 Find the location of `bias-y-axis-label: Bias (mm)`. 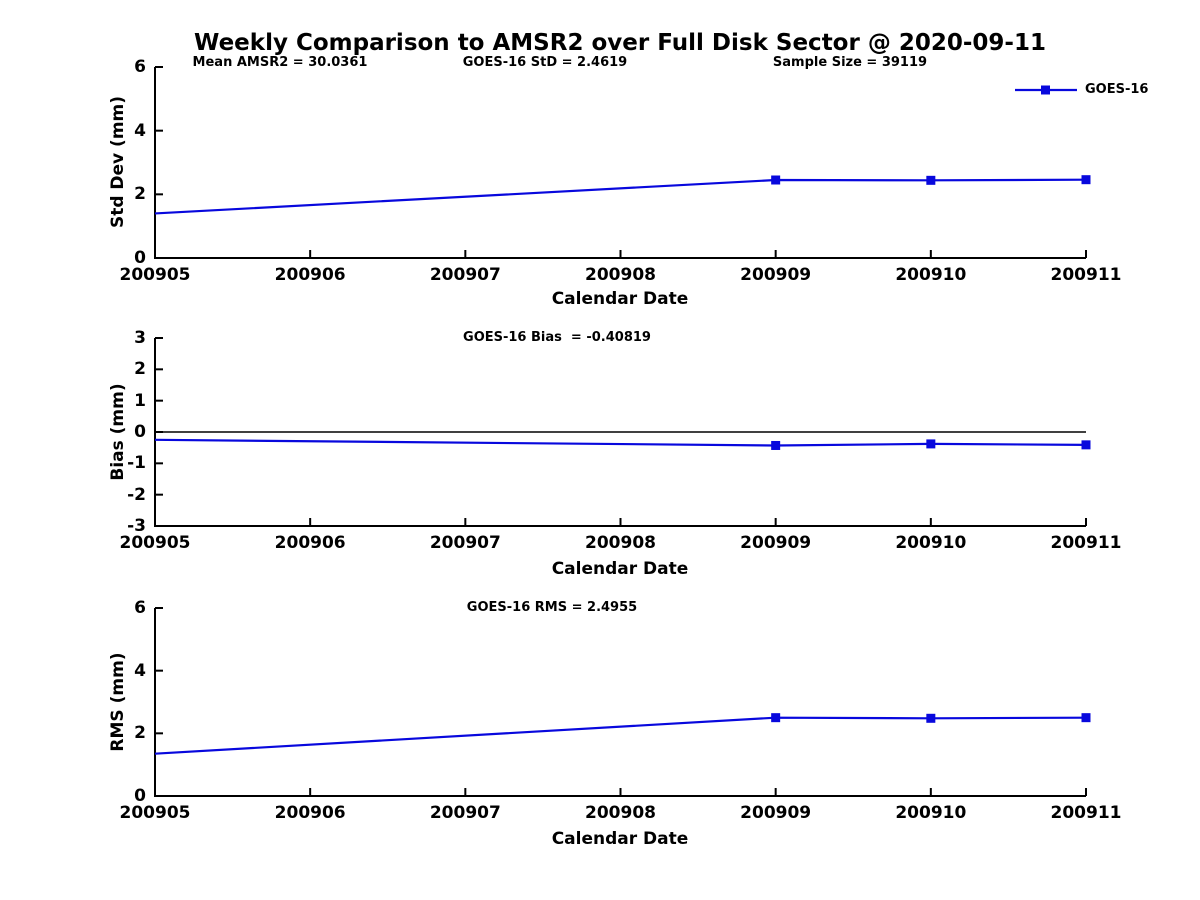

bias-y-axis-label: Bias (mm) is located at coordinates (118, 432).